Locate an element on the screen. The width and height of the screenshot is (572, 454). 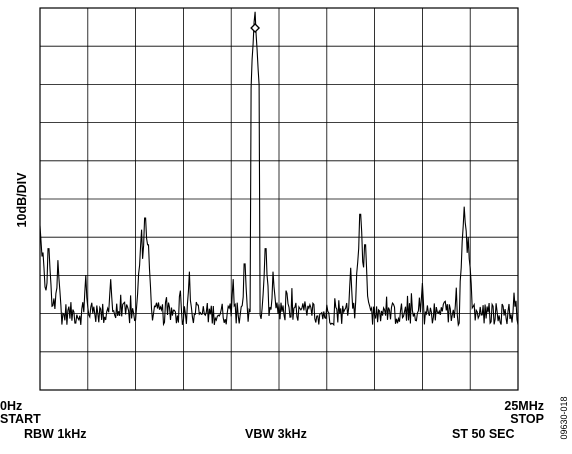
x-stop-sub-label: STOP is located at coordinates (527, 419).